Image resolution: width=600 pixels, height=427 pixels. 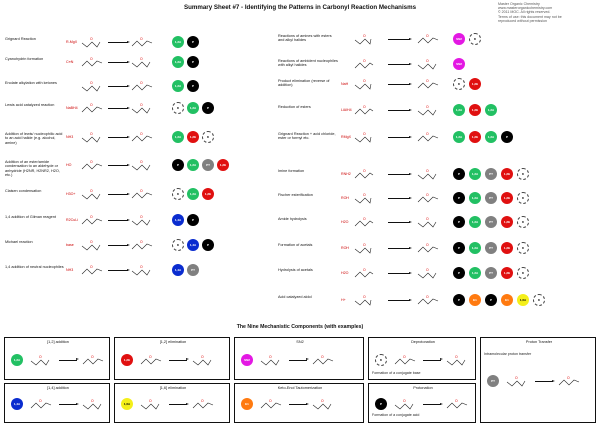 What do you see at coordinates (58, 388) in the screenshot?
I see `component-title: [1,4] addition` at bounding box center [58, 388].